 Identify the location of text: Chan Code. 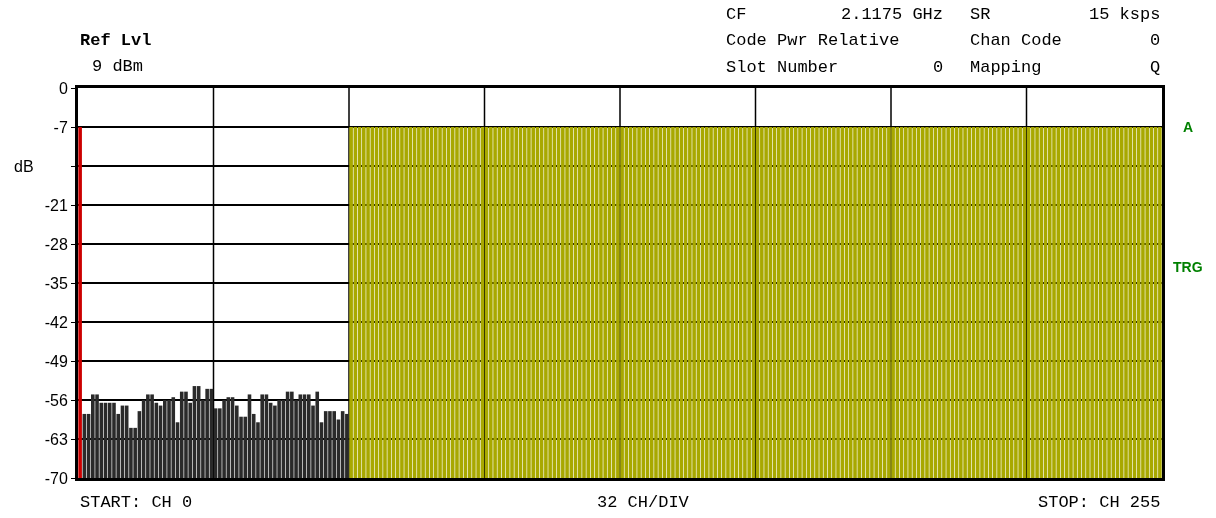
(1016, 40).